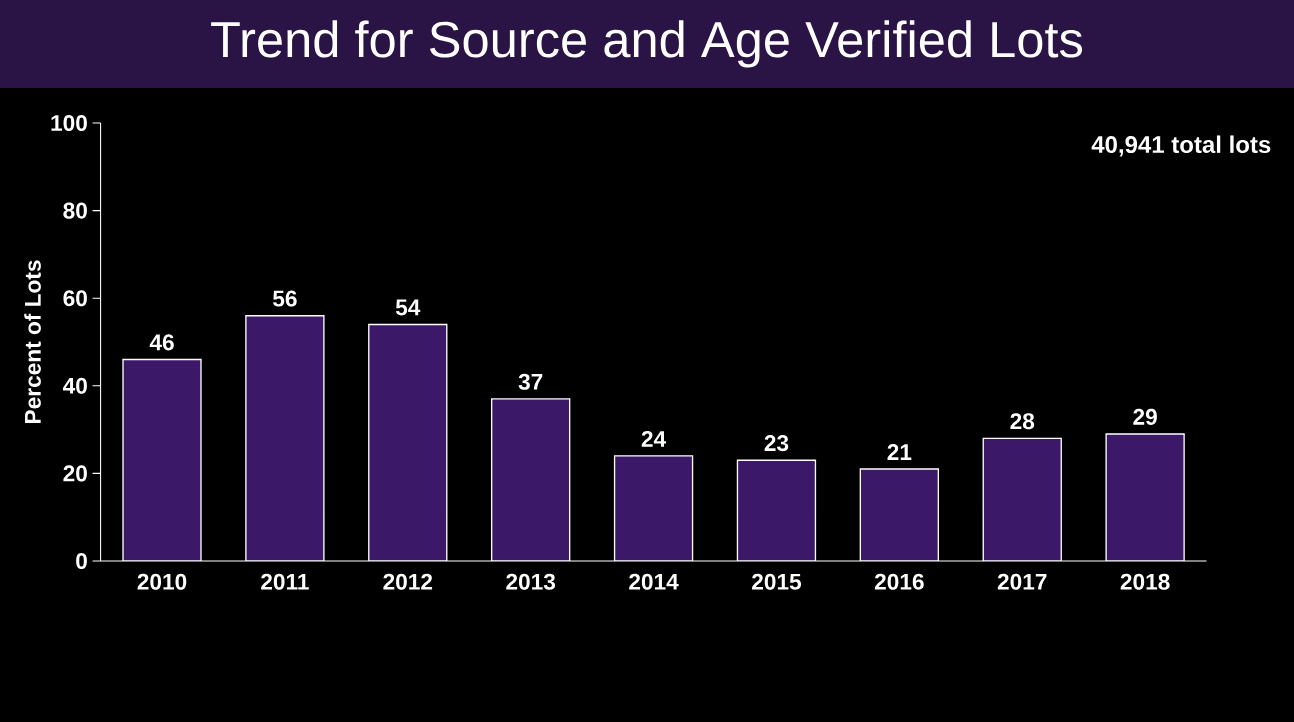 The width and height of the screenshot is (1294, 722). What do you see at coordinates (899, 452) in the screenshot?
I see `data-label: 21` at bounding box center [899, 452].